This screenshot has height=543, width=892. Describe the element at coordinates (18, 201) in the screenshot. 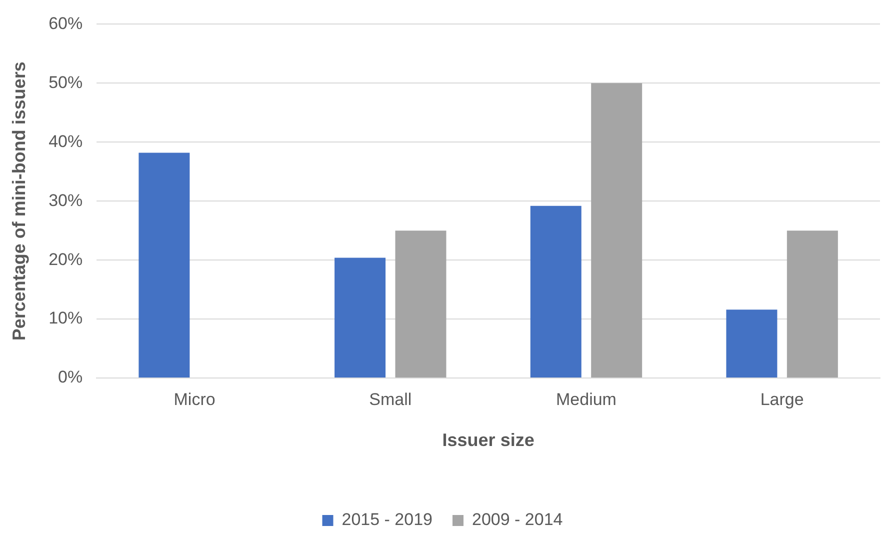

I see `y-axis-title: Percentage of mini-bond issuers` at that location.